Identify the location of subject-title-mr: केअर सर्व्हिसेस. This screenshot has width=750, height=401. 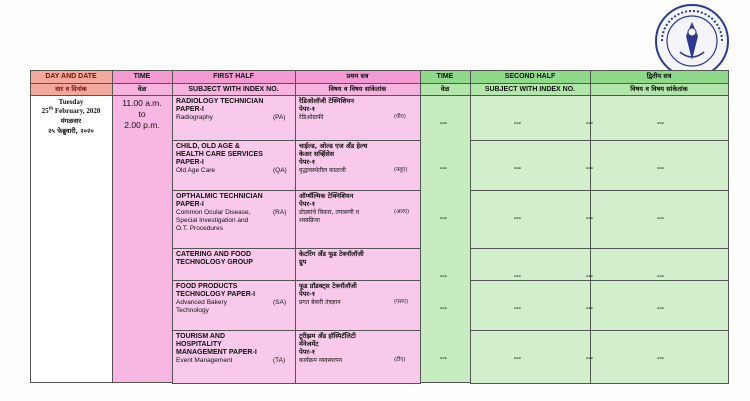
(317, 154).